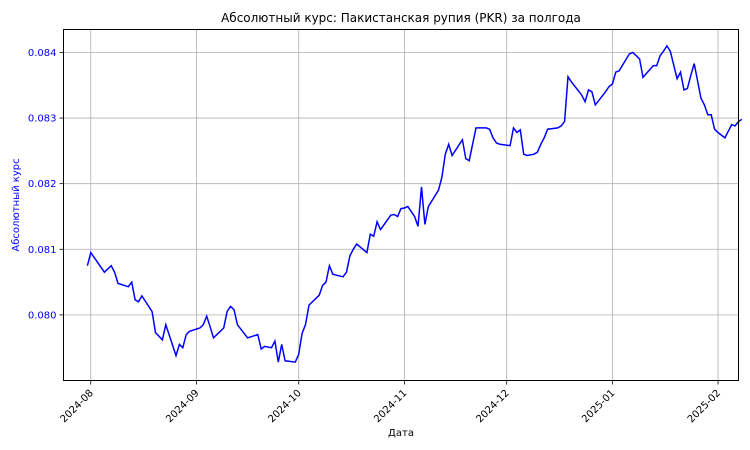  What do you see at coordinates (42, 250) in the screenshot?
I see `y-tick-label: 0.081` at bounding box center [42, 250].